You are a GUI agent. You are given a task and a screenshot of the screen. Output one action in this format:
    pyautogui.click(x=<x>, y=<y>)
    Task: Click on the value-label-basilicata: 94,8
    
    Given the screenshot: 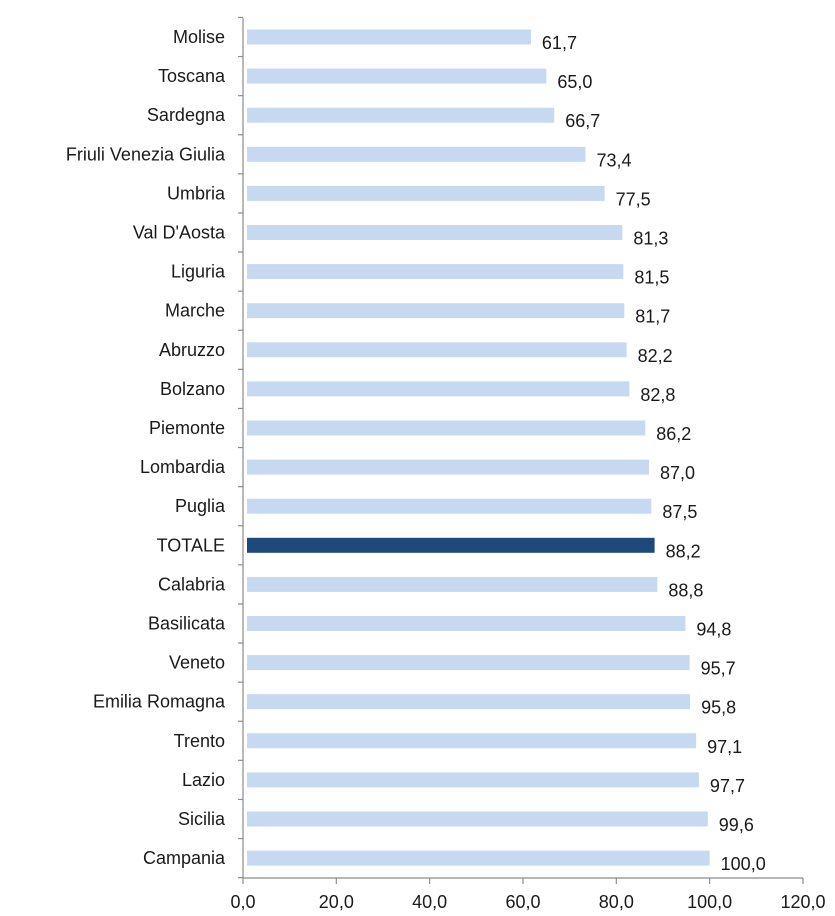 What is the action you would take?
    pyautogui.click(x=713, y=630)
    